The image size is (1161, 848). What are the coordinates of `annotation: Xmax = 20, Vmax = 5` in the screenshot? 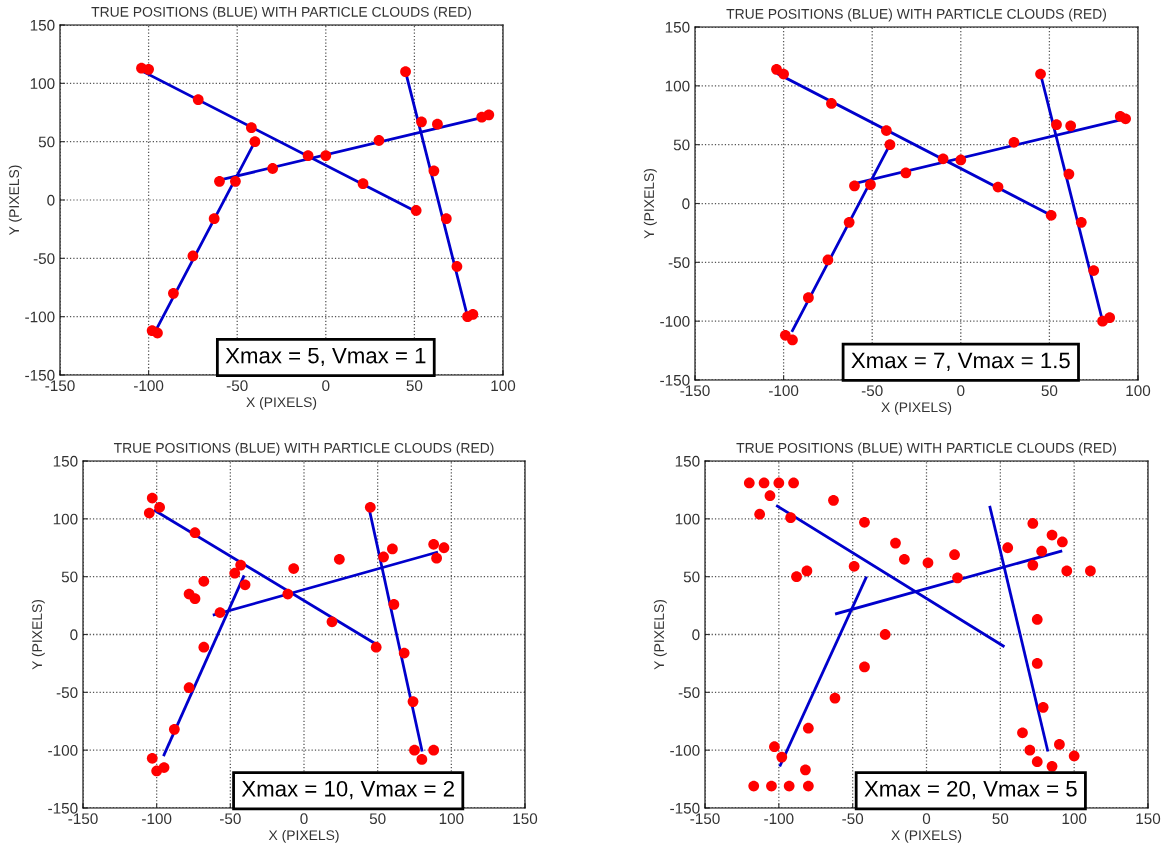 It's located at (970, 790).